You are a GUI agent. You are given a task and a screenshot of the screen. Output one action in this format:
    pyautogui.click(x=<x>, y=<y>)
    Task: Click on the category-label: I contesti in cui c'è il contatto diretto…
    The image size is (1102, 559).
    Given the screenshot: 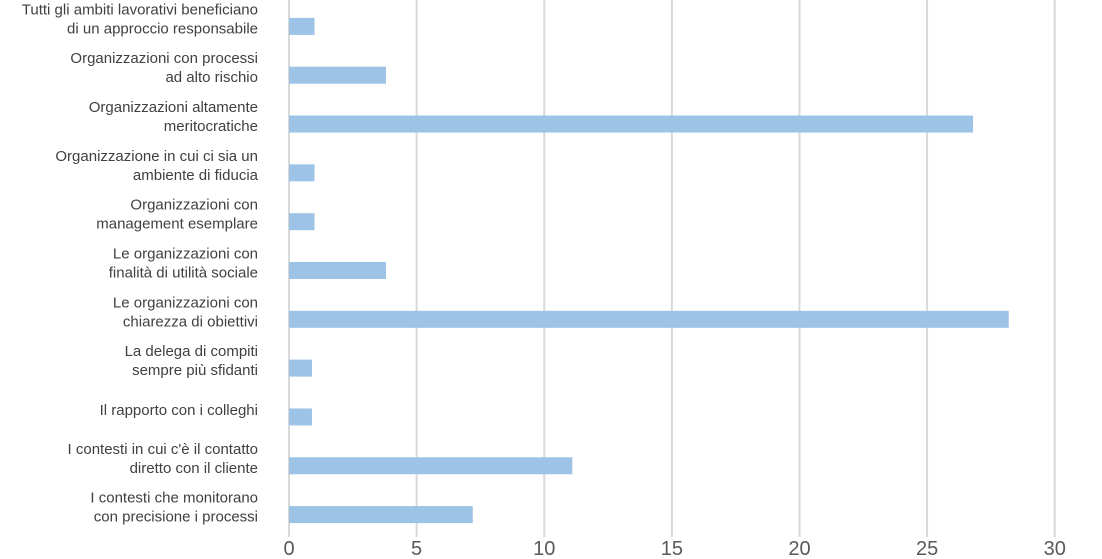 What is the action you would take?
    pyautogui.click(x=163, y=459)
    